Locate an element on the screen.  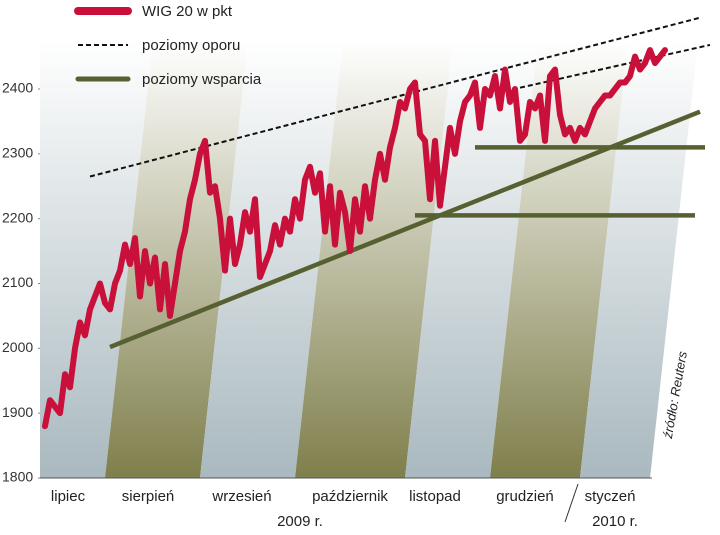
x-tick-label: sierpień is located at coordinates (148, 496).